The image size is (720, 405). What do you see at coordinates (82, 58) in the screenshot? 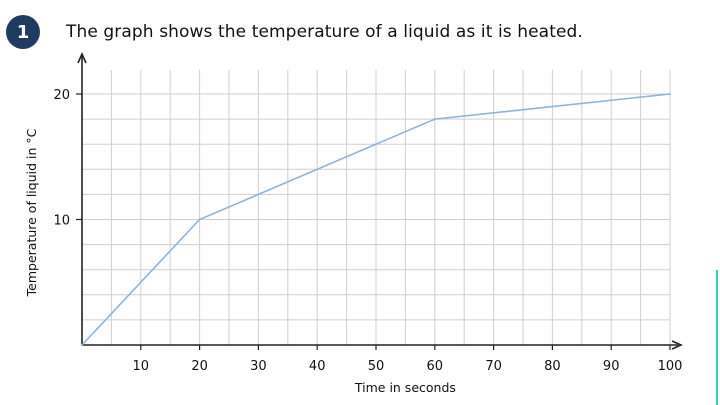
I see `y-axis-arrow` at bounding box center [82, 58].